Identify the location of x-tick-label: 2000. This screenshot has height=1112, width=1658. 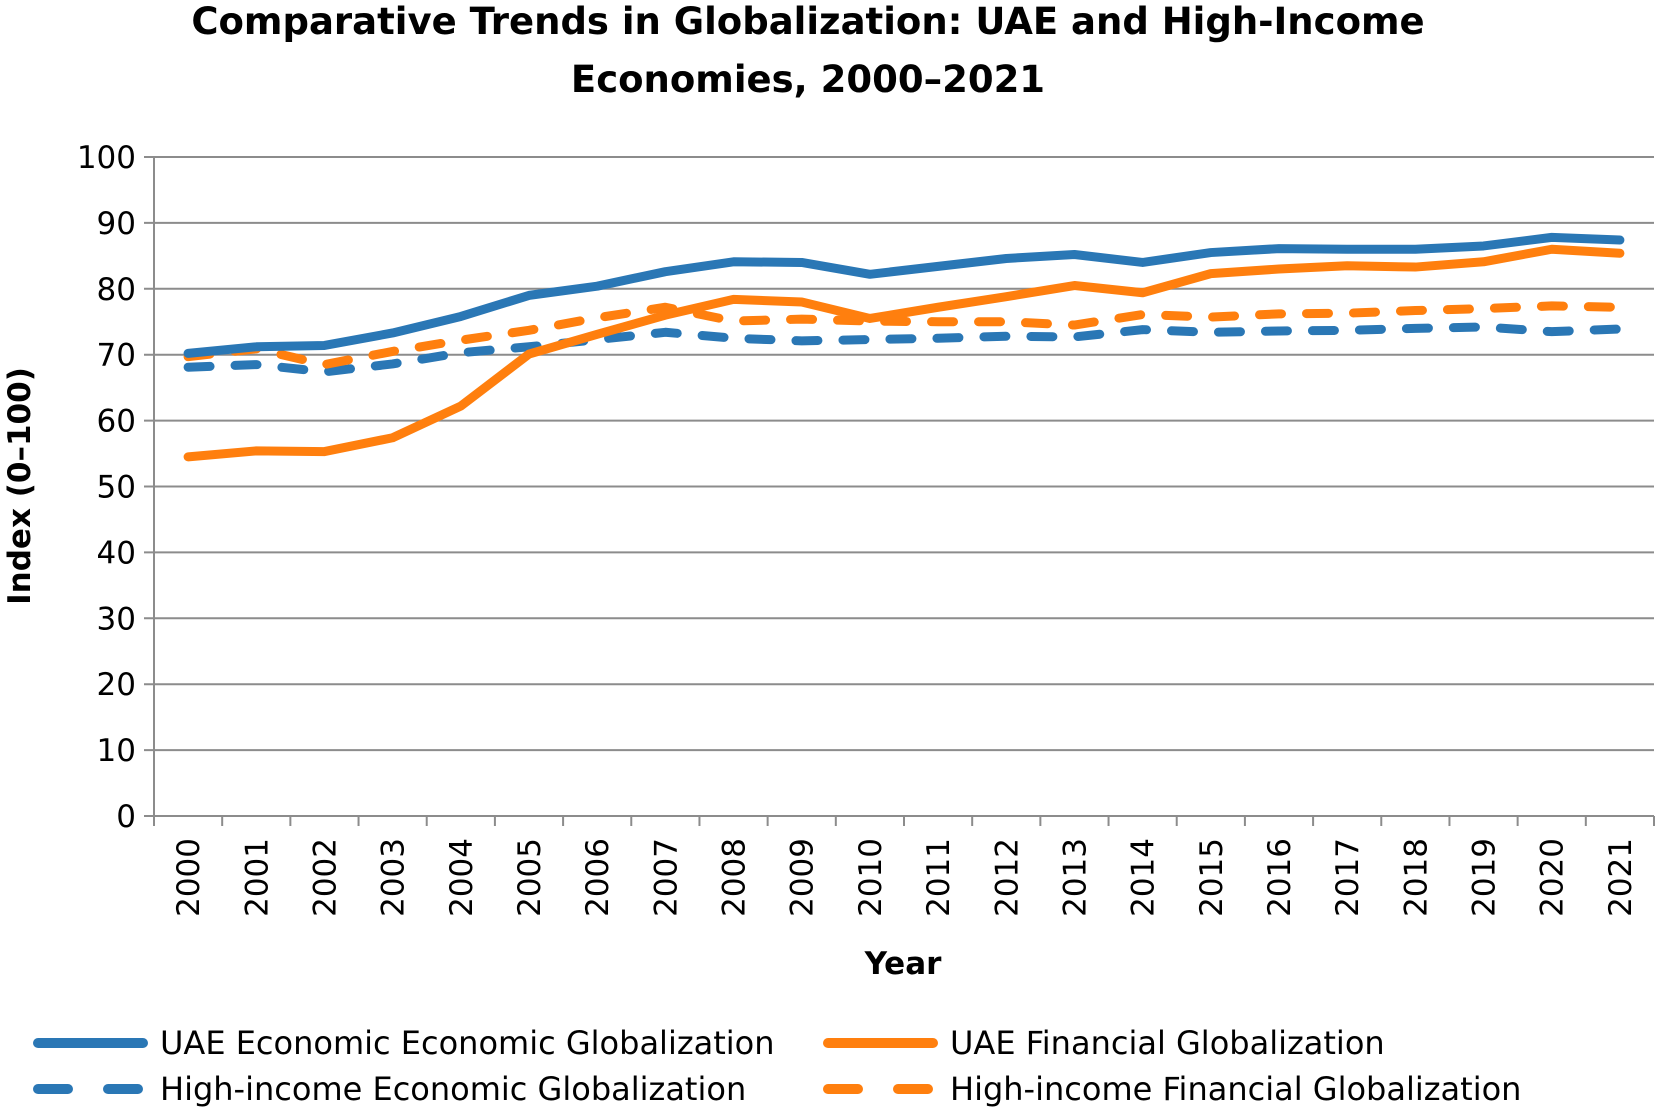
(189, 877).